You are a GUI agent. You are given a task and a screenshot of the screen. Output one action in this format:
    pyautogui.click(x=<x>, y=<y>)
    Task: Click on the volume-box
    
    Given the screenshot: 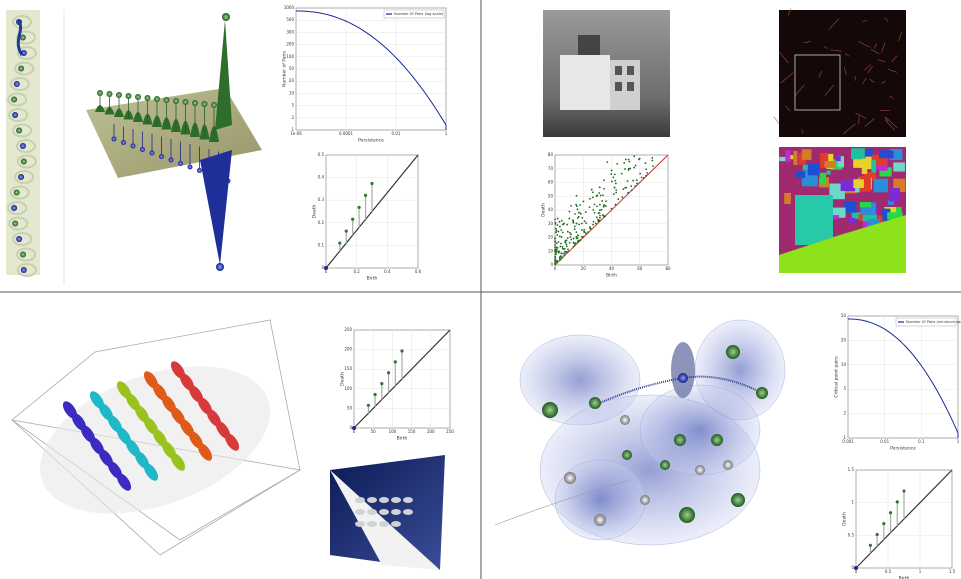 What is the action you would take?
    pyautogui.click(x=385, y=520)
    